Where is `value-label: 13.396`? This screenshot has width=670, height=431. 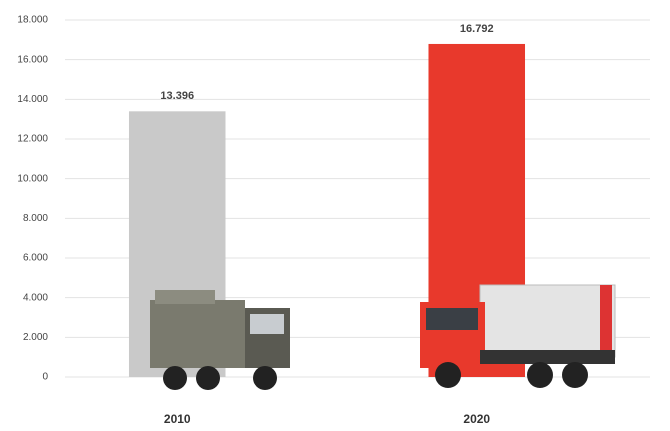 value-label: 13.396 is located at coordinates (177, 96).